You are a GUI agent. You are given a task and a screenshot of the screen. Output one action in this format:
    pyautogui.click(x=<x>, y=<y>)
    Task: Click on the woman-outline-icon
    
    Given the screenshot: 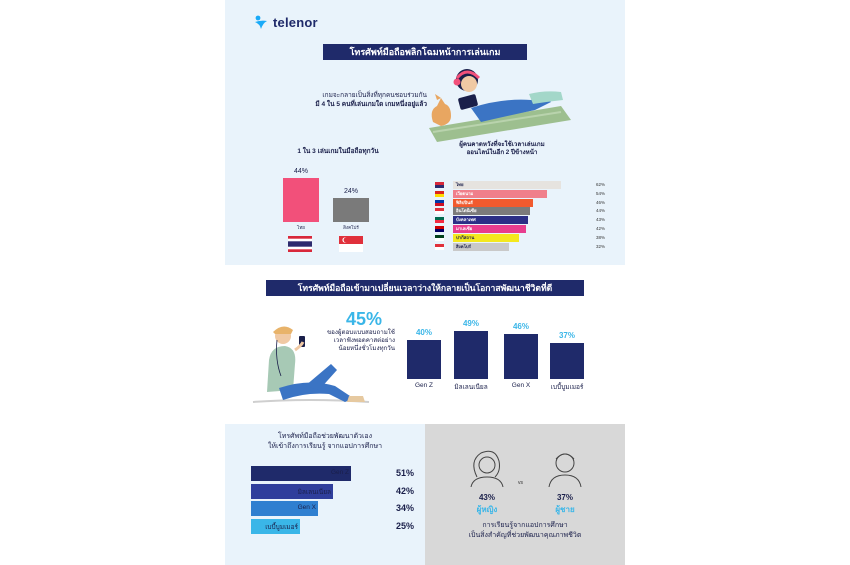 What is the action you would take?
    pyautogui.click(x=487, y=468)
    